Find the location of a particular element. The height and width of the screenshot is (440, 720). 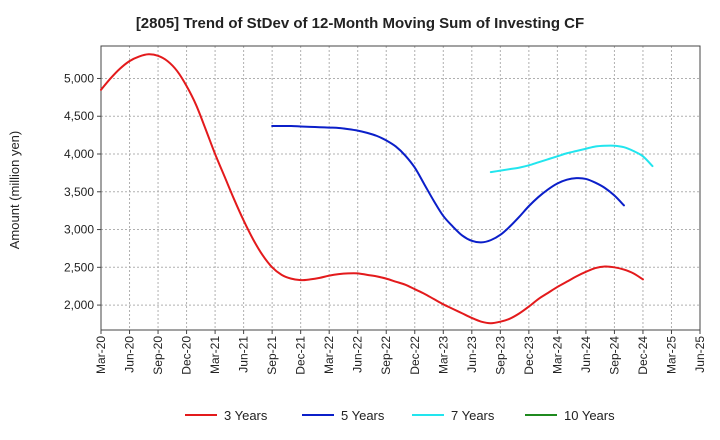

legend-label-3-years: 3 Years is located at coordinates (246, 415).